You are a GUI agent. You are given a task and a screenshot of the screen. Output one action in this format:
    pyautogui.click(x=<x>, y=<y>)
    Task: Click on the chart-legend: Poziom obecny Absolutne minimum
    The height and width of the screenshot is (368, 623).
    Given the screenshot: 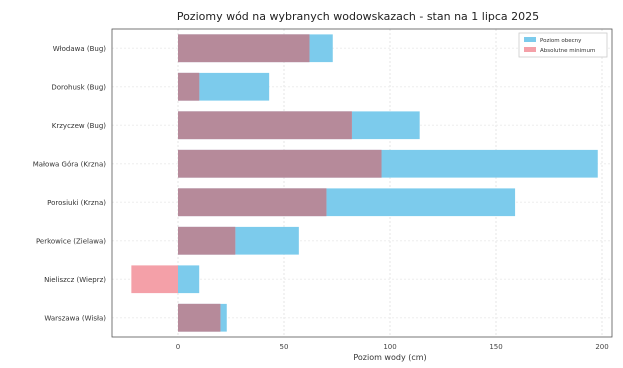 What is the action you would take?
    pyautogui.click(x=563, y=45)
    